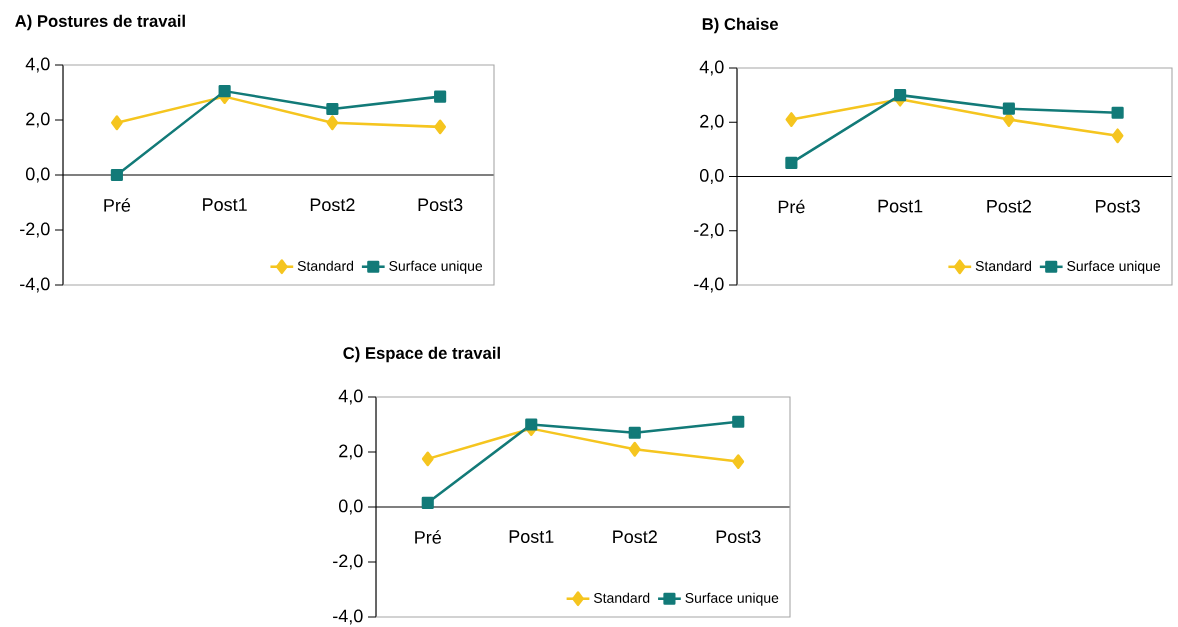  I want to click on chart-title: B) Chaise, so click(740, 25).